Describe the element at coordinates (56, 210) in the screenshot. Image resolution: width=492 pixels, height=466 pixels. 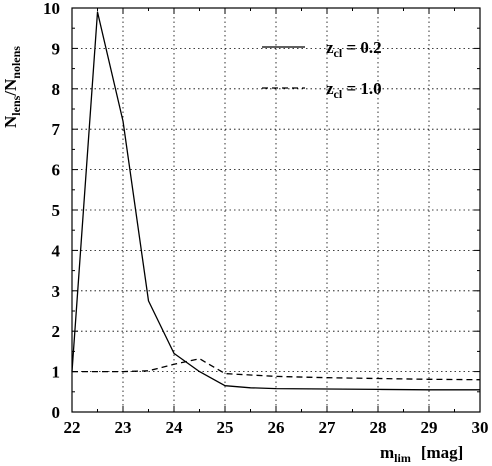
I see `y-tick-label: 5` at that location.